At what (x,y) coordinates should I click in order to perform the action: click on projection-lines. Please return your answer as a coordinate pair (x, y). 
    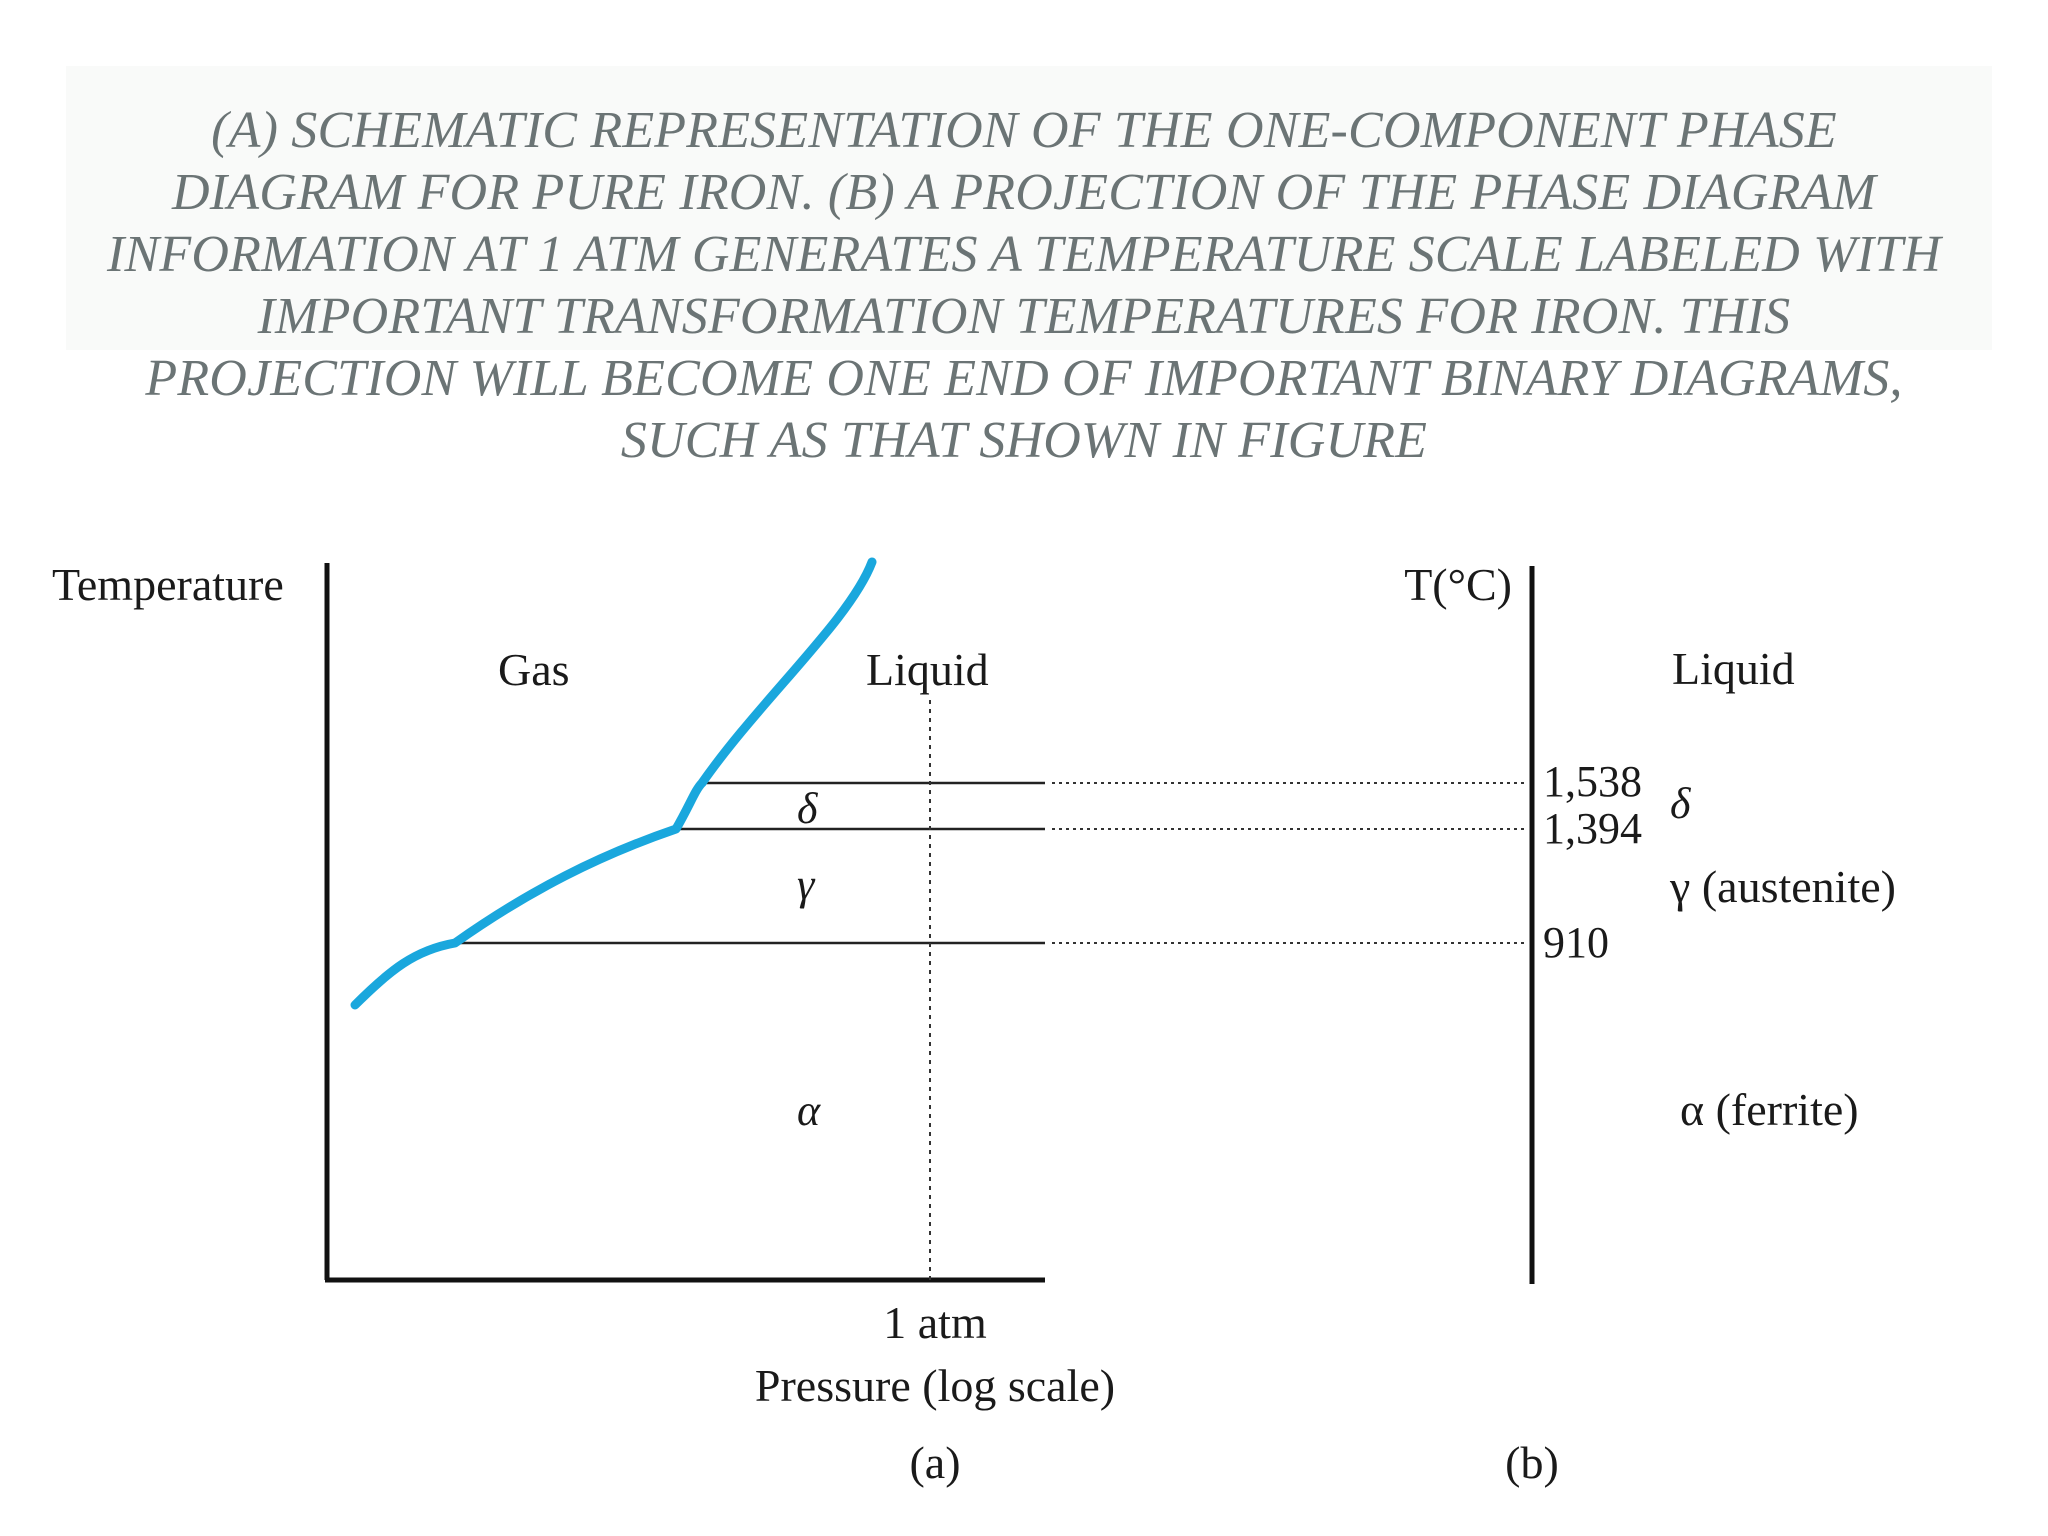
    Looking at the image, I should click on (1290, 863).